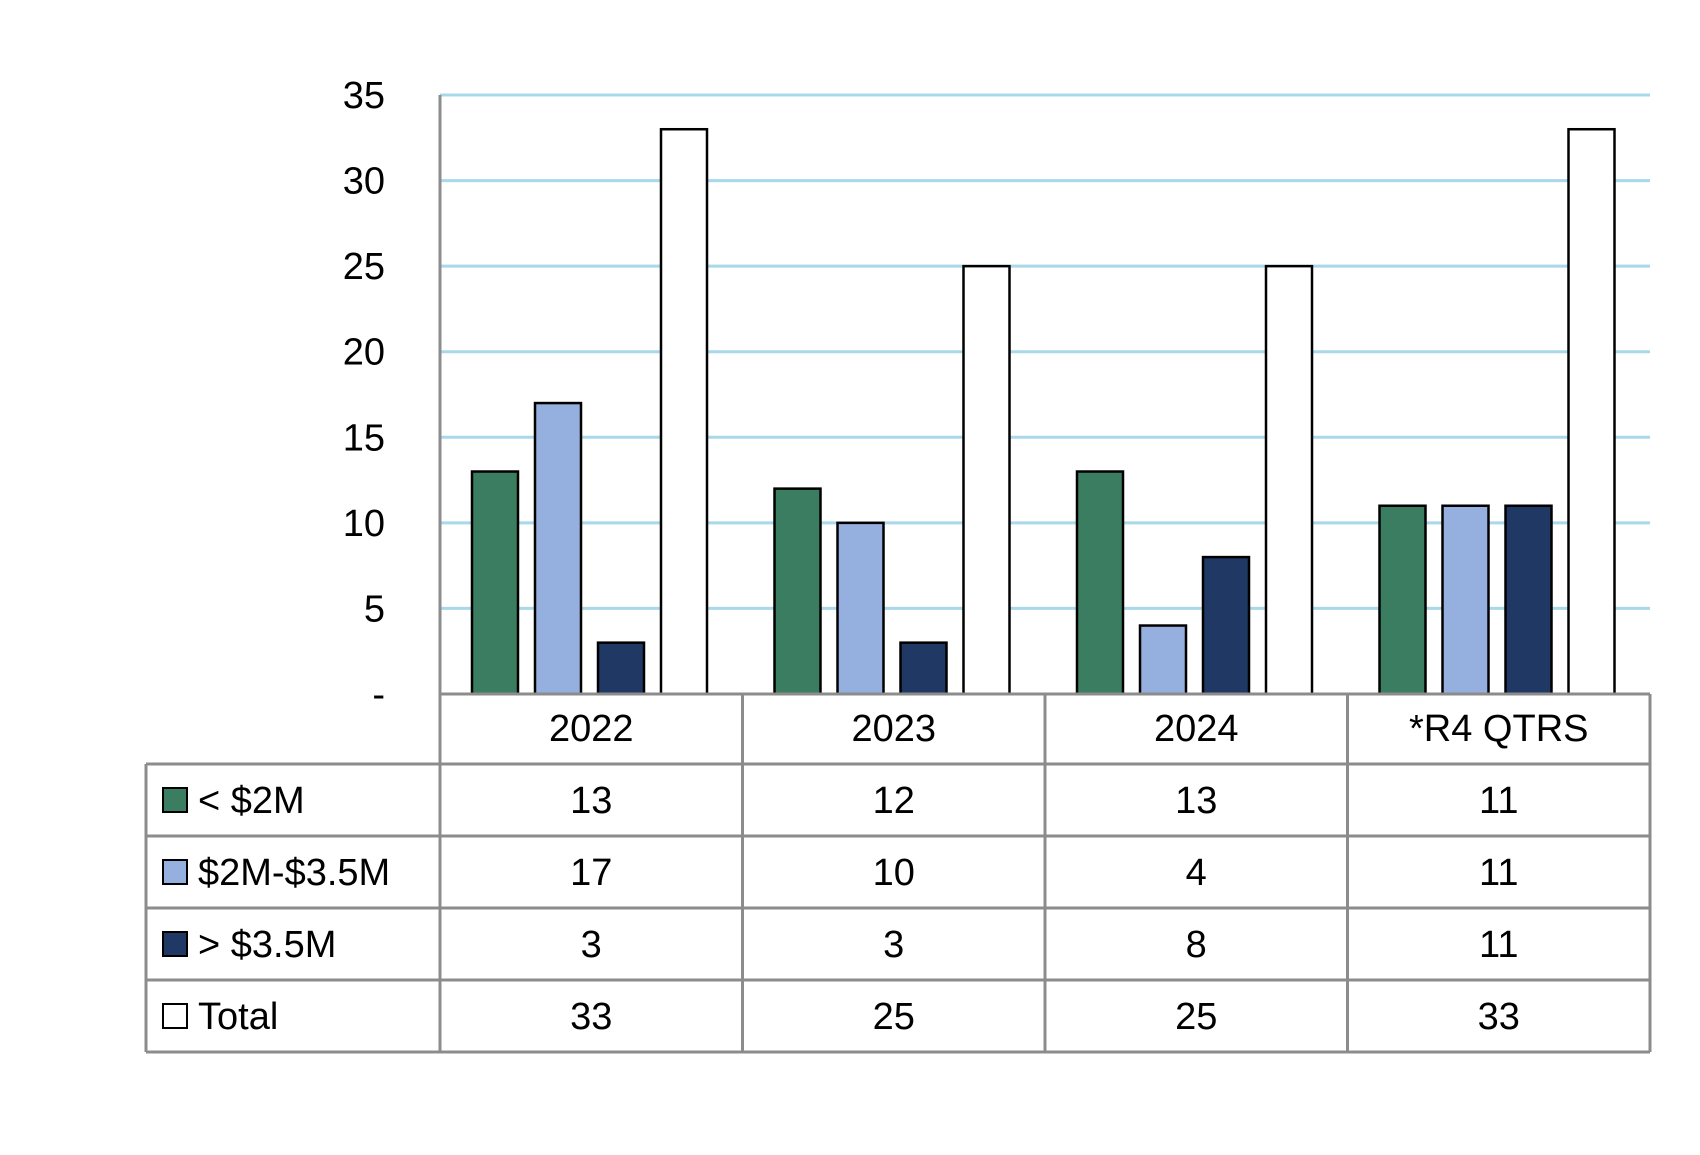 This screenshot has width=1700, height=1155. Describe the element at coordinates (238, 1017) in the screenshot. I see `legend-label: Total` at that location.